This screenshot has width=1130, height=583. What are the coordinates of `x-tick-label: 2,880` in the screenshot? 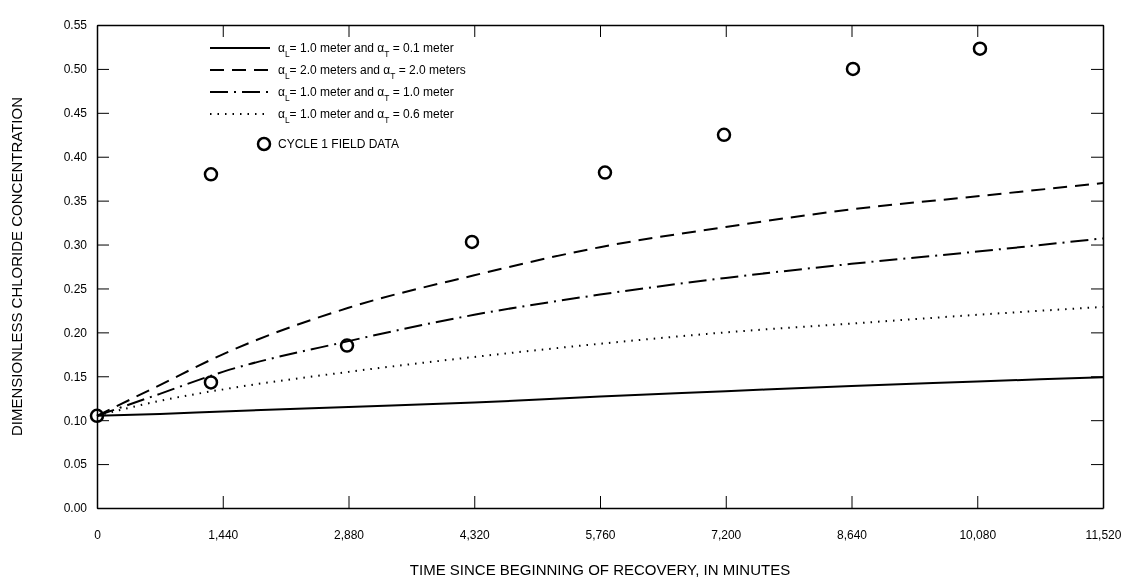 It's located at (349, 534).